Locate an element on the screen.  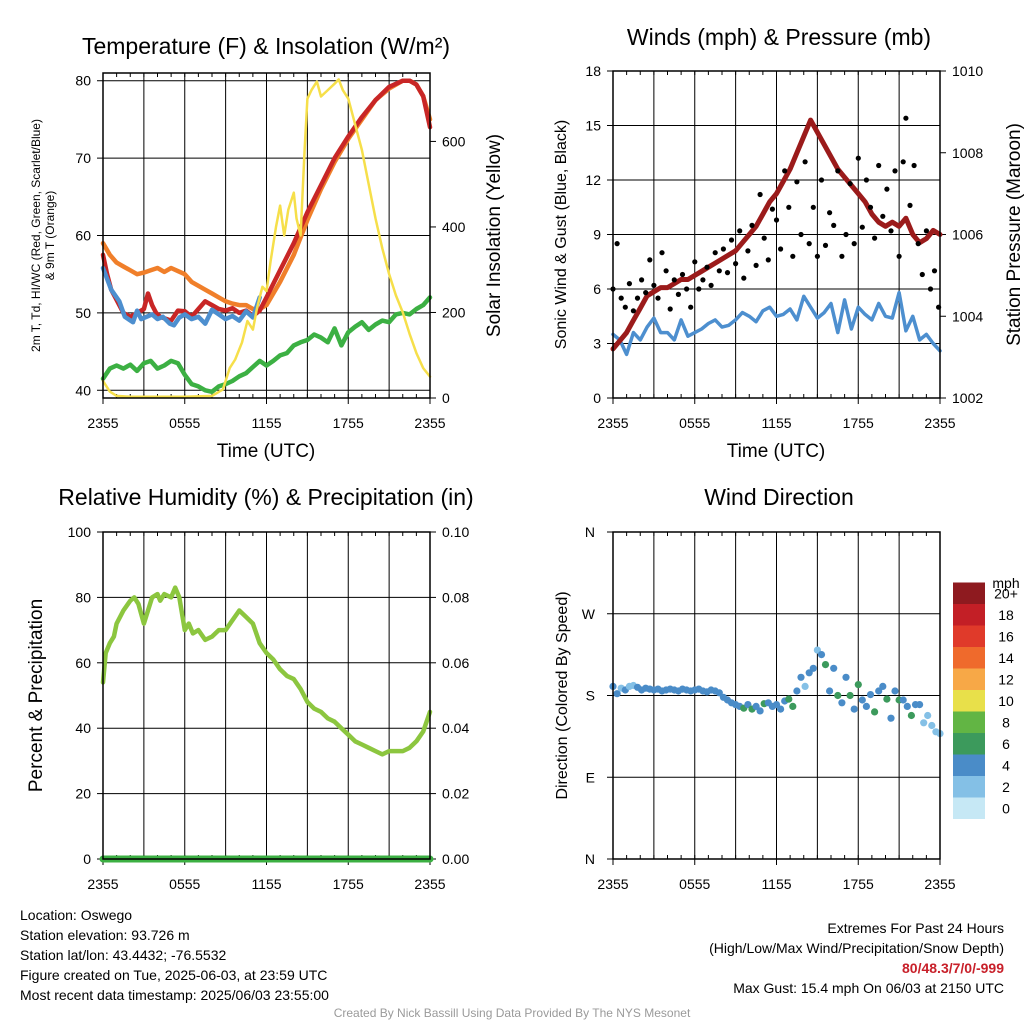
chart-title: Wind Direction is located at coordinates (779, 497).